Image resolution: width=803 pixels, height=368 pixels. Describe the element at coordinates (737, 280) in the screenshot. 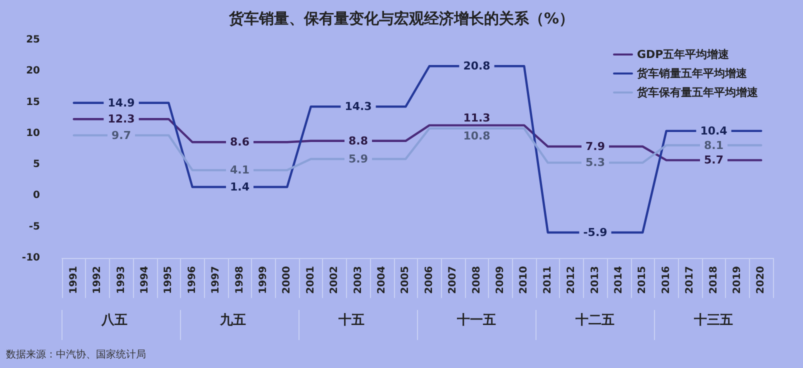

I see `x-tick-label: 2019` at that location.